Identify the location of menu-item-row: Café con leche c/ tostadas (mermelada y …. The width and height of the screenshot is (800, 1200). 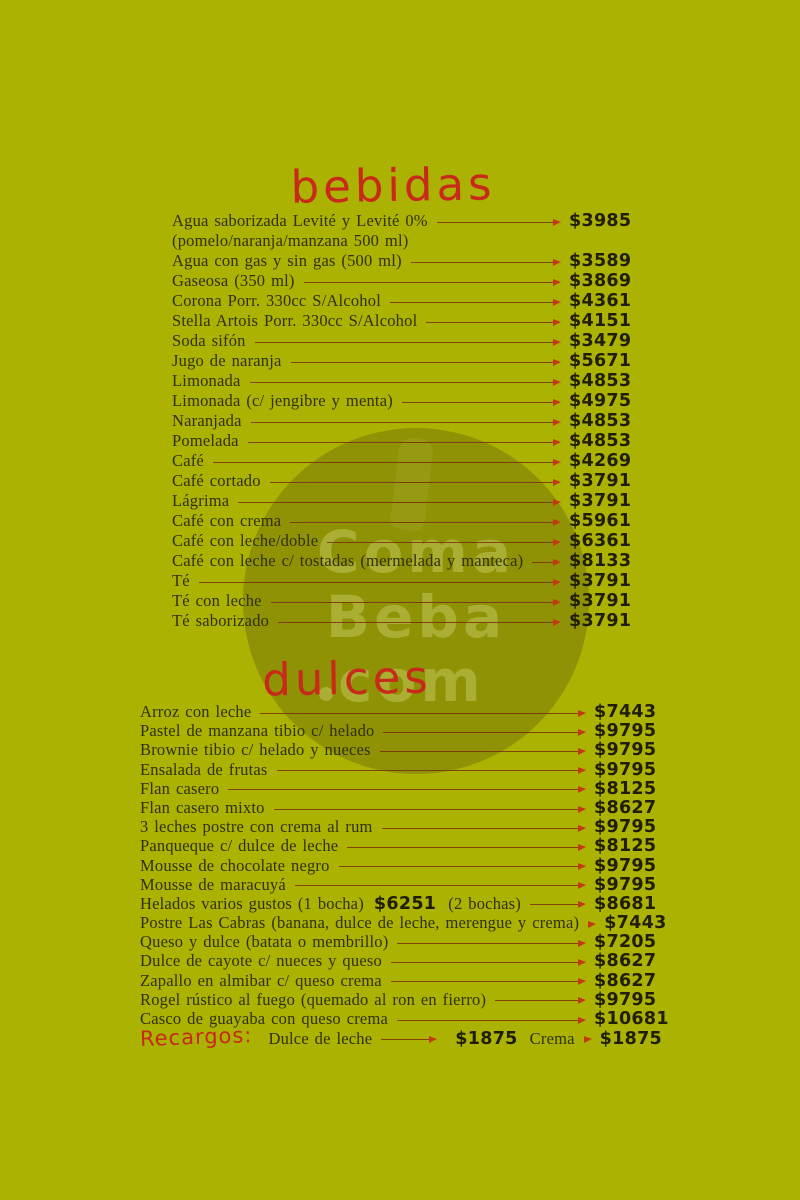
(402, 561).